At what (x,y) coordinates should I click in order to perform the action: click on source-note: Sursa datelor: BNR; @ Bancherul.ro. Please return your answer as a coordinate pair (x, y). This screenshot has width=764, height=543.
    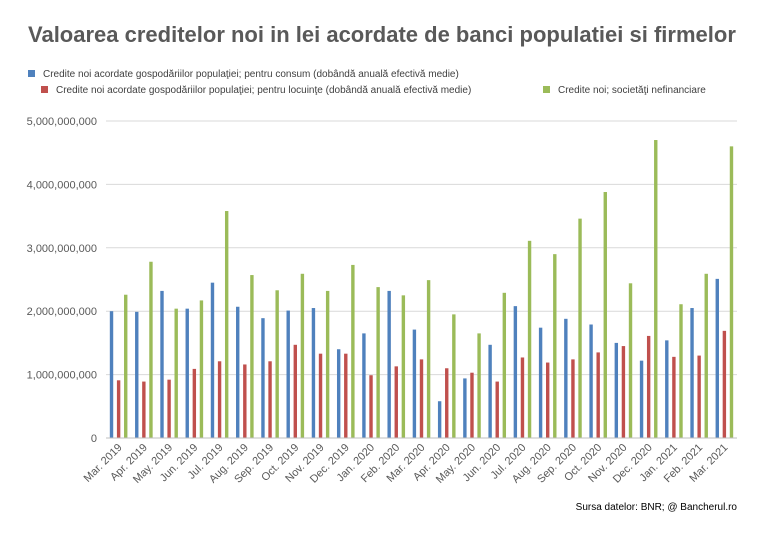
    Looking at the image, I should click on (656, 507).